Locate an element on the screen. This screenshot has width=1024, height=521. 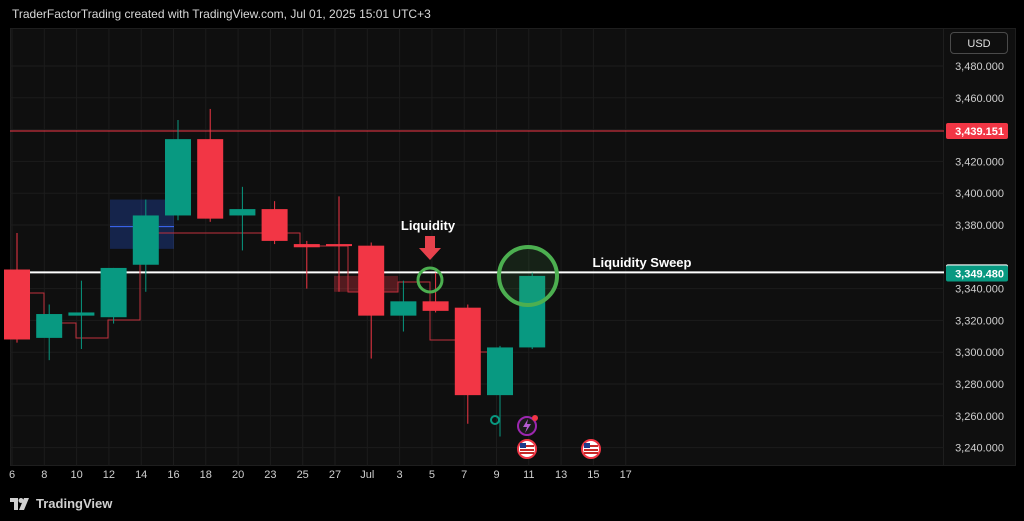
price-tick-label: 3,340.000 is located at coordinates (979, 290).